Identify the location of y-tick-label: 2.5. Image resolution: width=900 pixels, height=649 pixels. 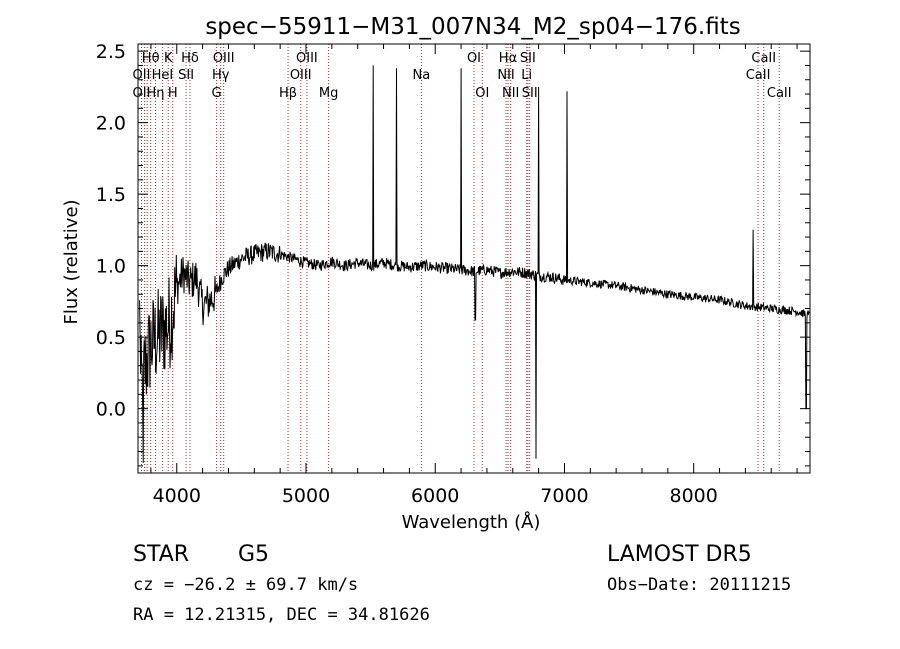
(111, 52).